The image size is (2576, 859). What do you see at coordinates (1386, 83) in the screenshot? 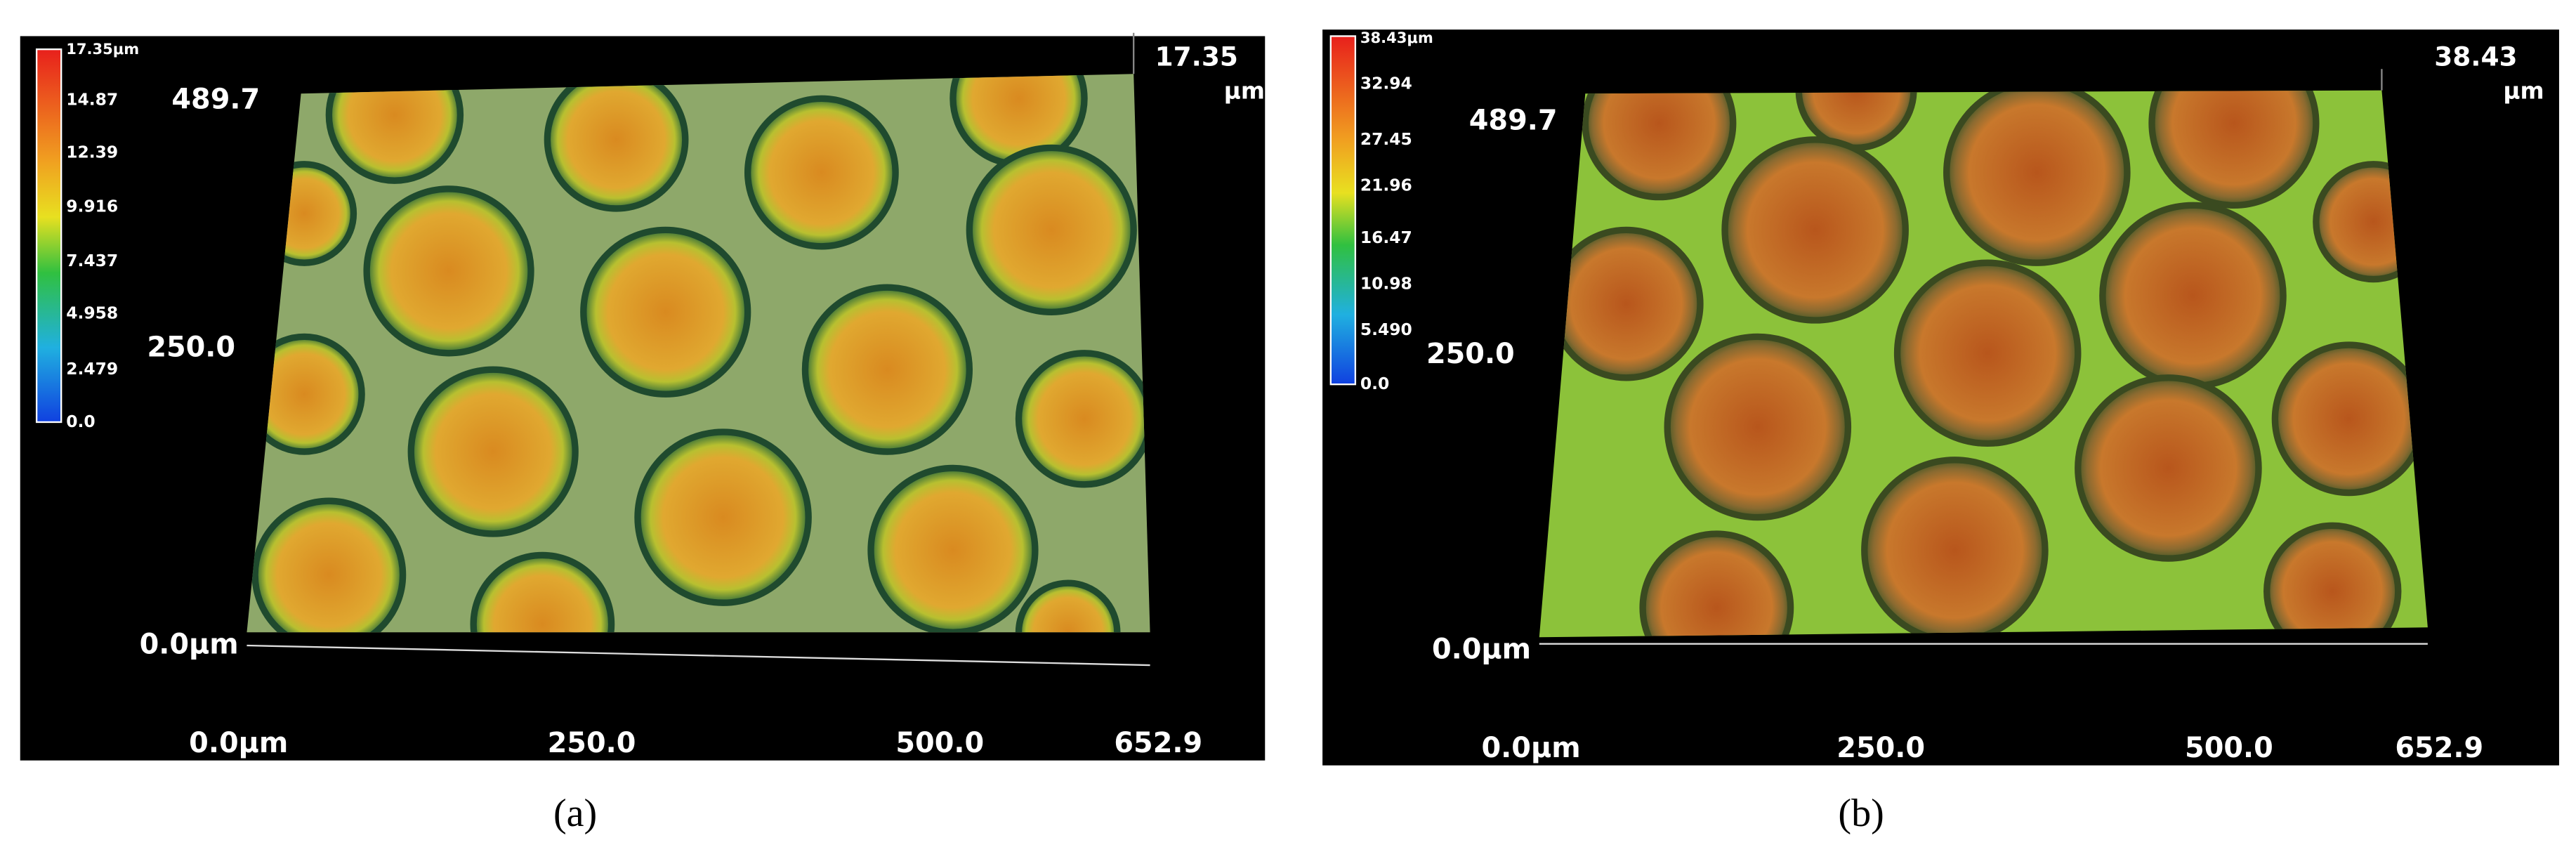
I see `colorbar-label: 32.94` at bounding box center [1386, 83].